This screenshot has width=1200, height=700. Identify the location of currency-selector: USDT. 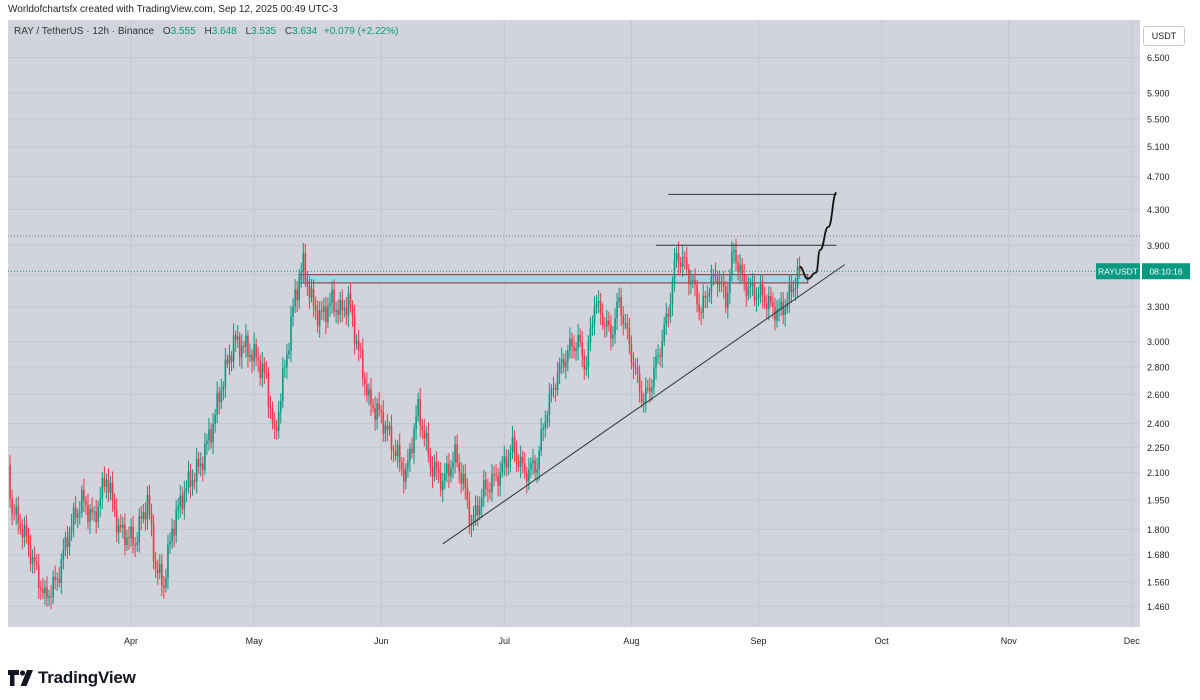
(1164, 36).